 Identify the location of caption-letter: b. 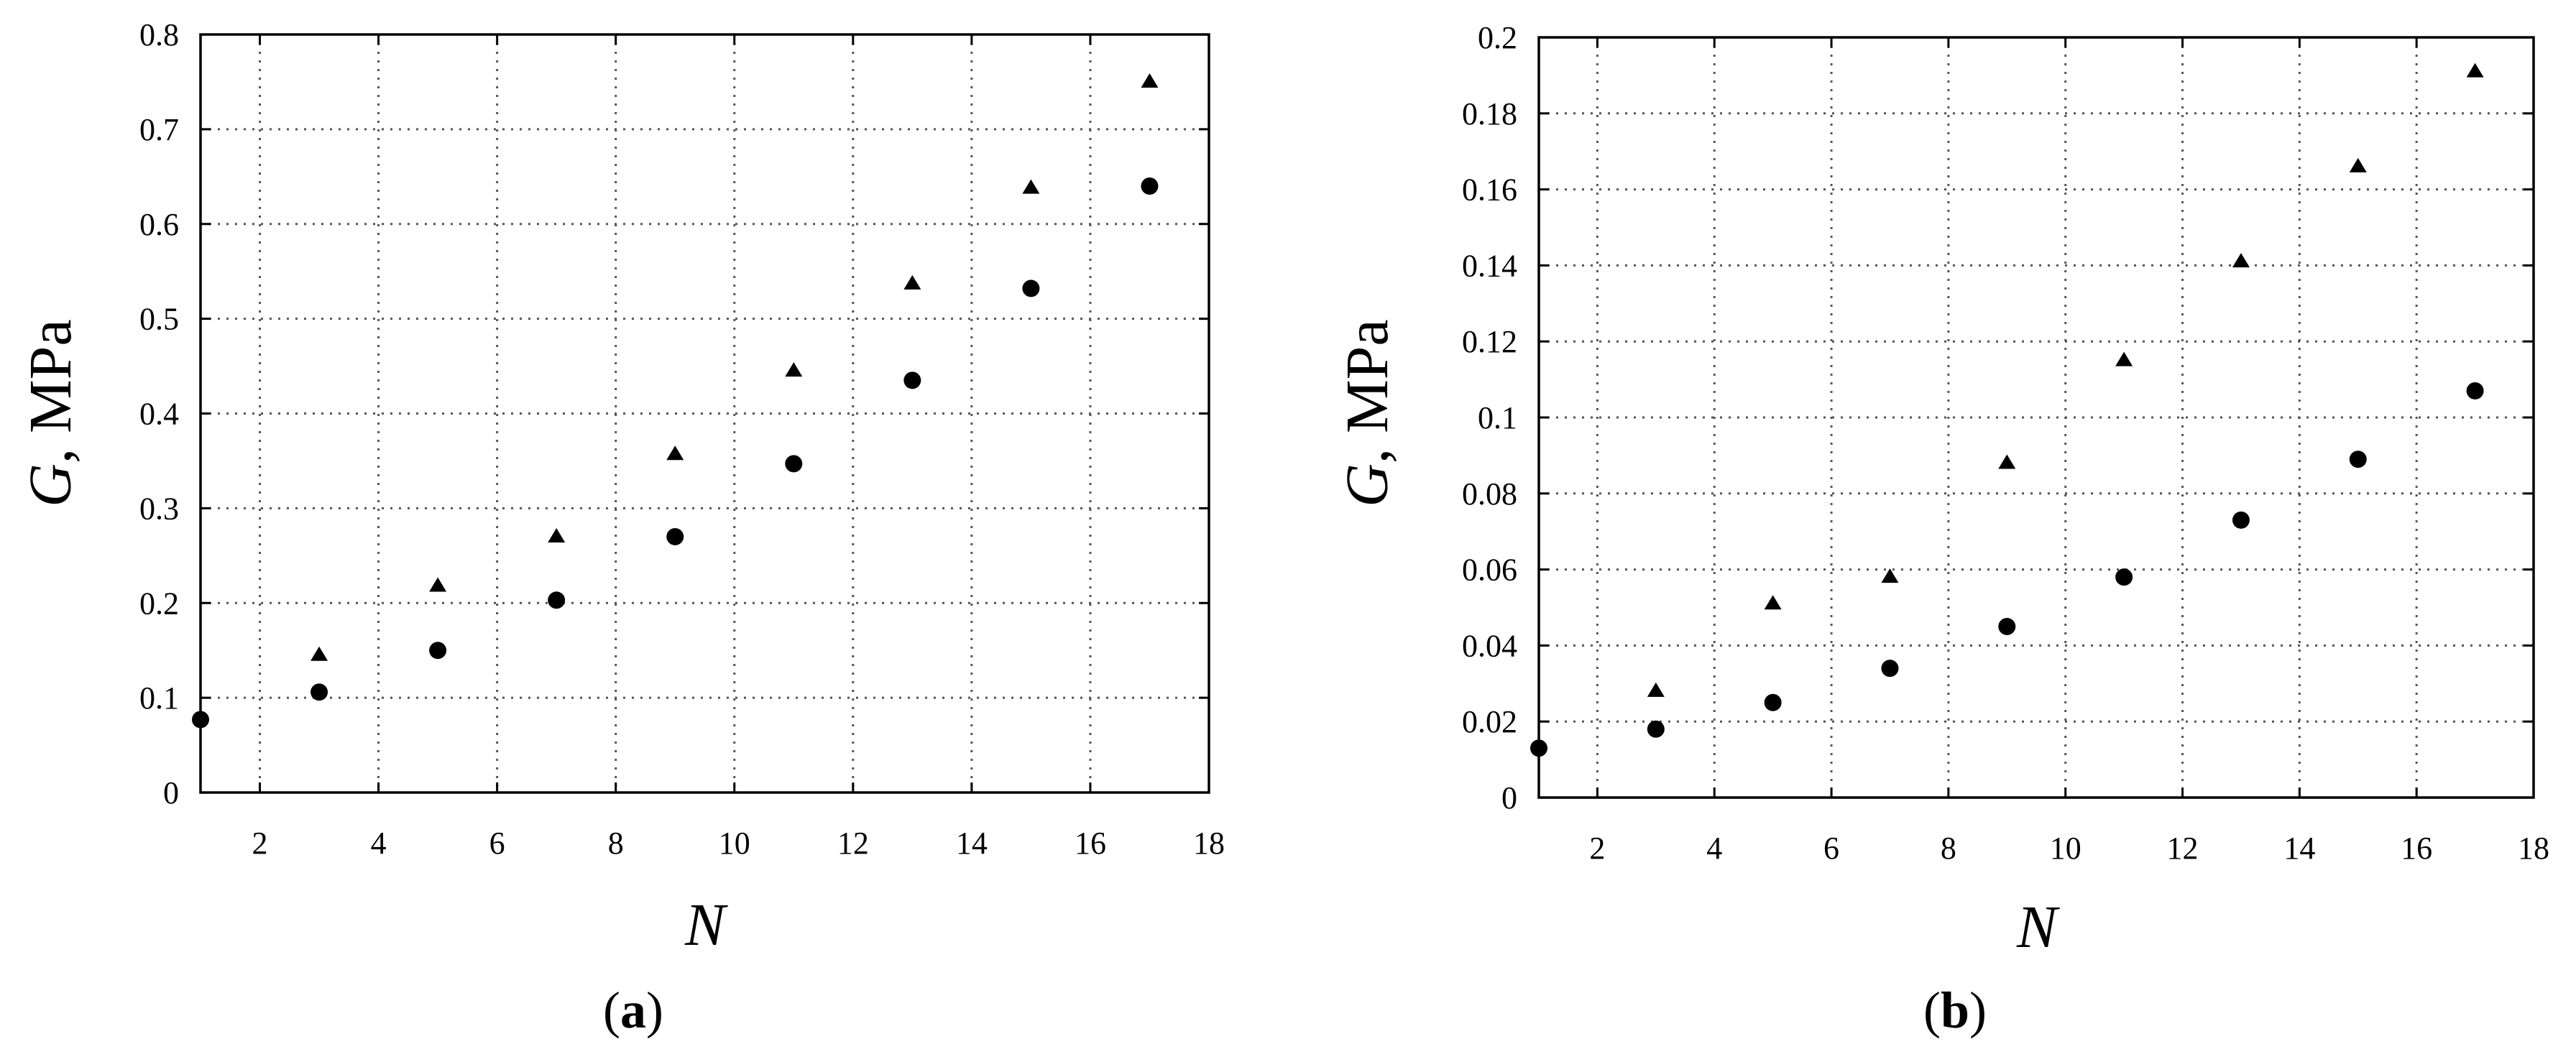
(1955, 1010).